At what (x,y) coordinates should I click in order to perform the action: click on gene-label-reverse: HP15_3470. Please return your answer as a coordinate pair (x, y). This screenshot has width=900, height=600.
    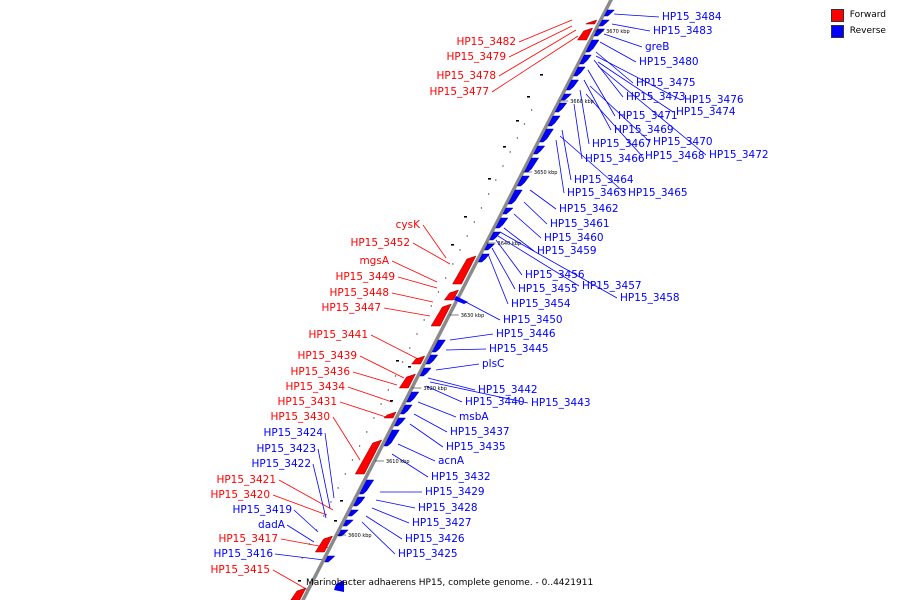
    Looking at the image, I should click on (683, 142).